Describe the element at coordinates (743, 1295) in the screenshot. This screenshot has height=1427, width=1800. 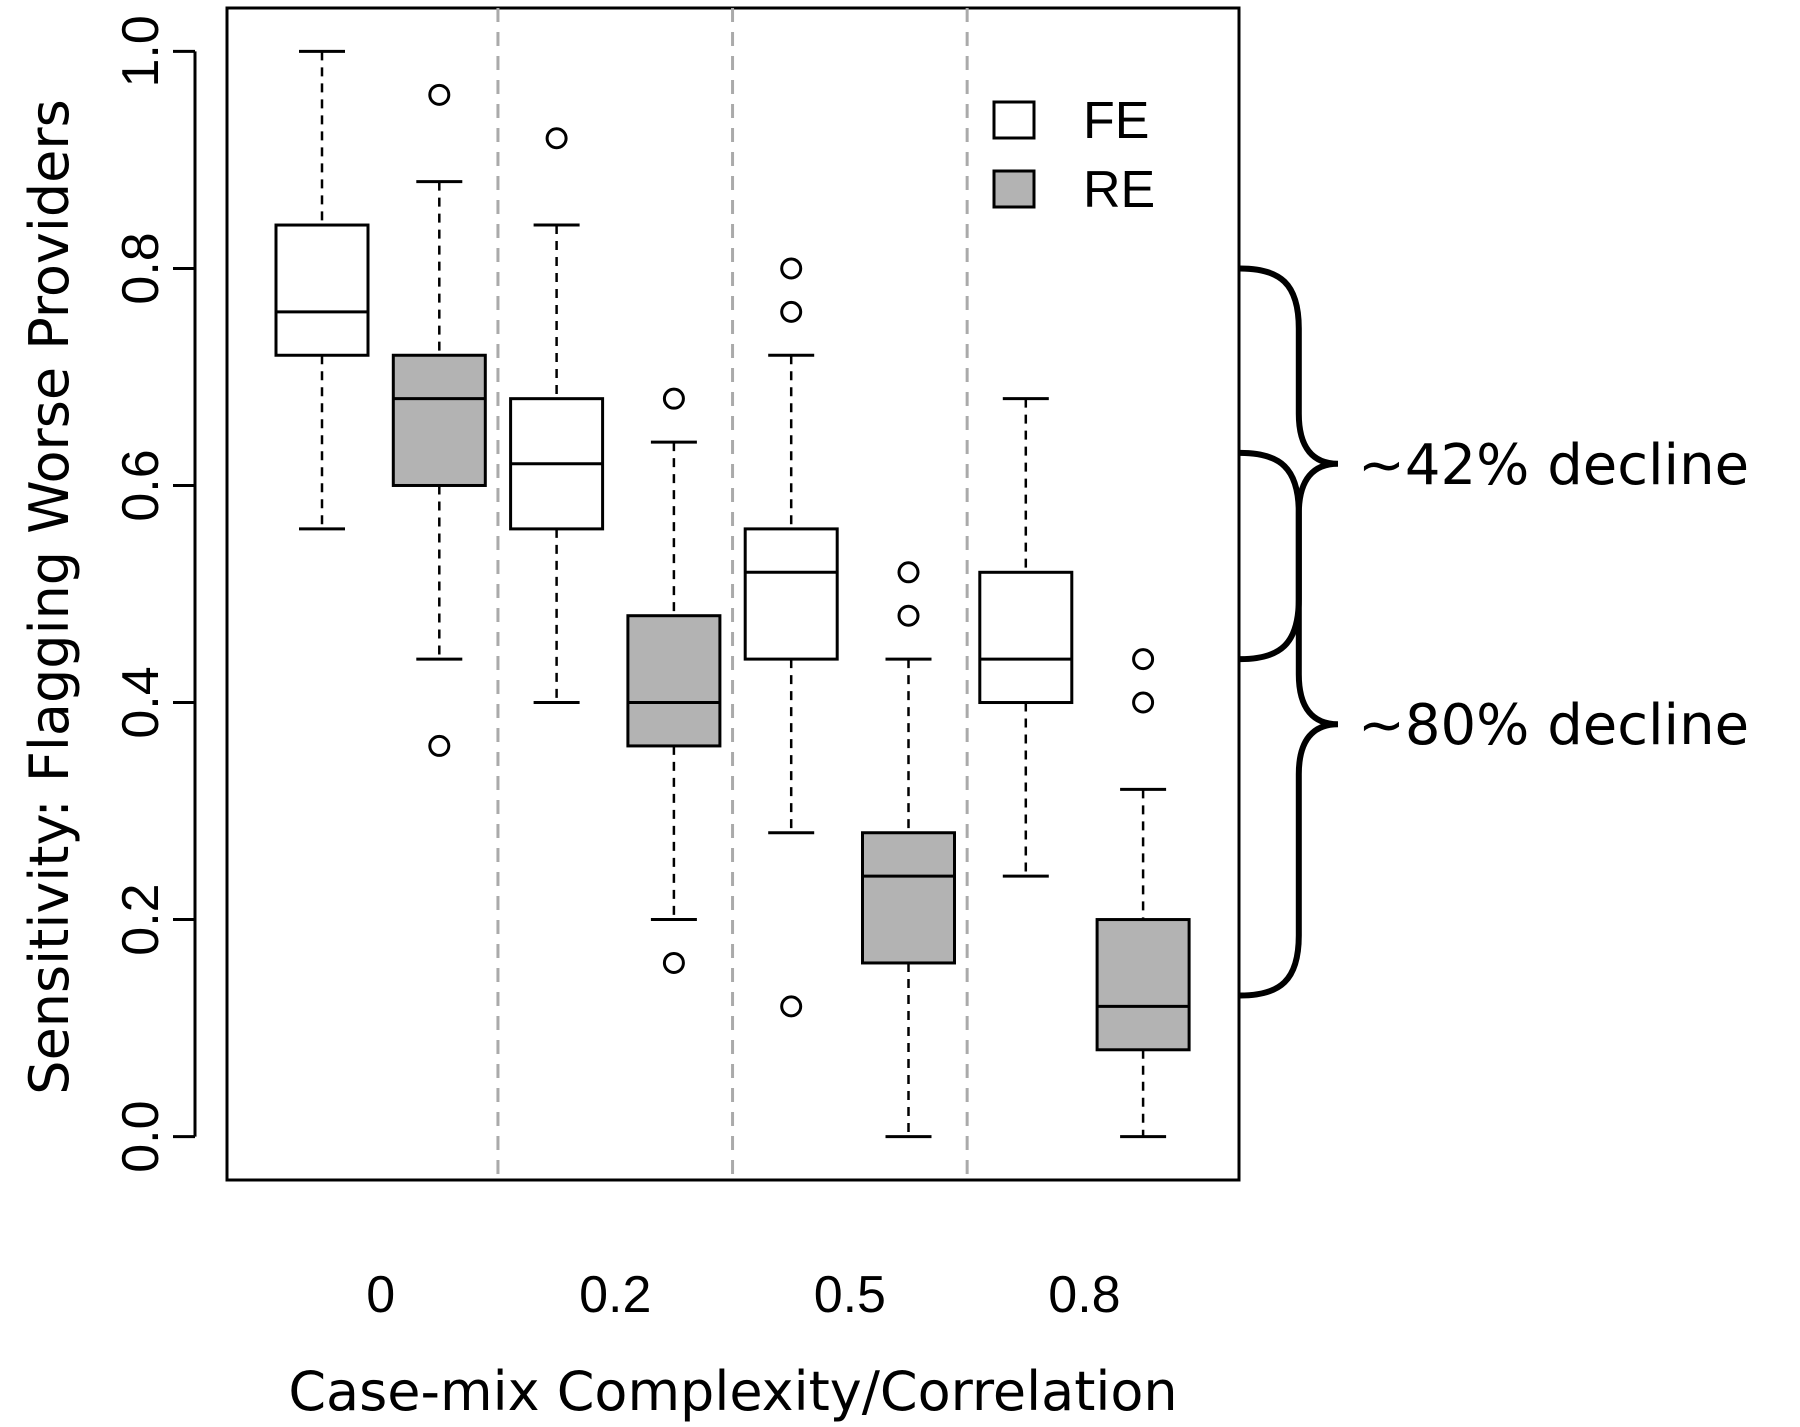
I see `x-axis: 0 0.2 0.5 0.8` at that location.